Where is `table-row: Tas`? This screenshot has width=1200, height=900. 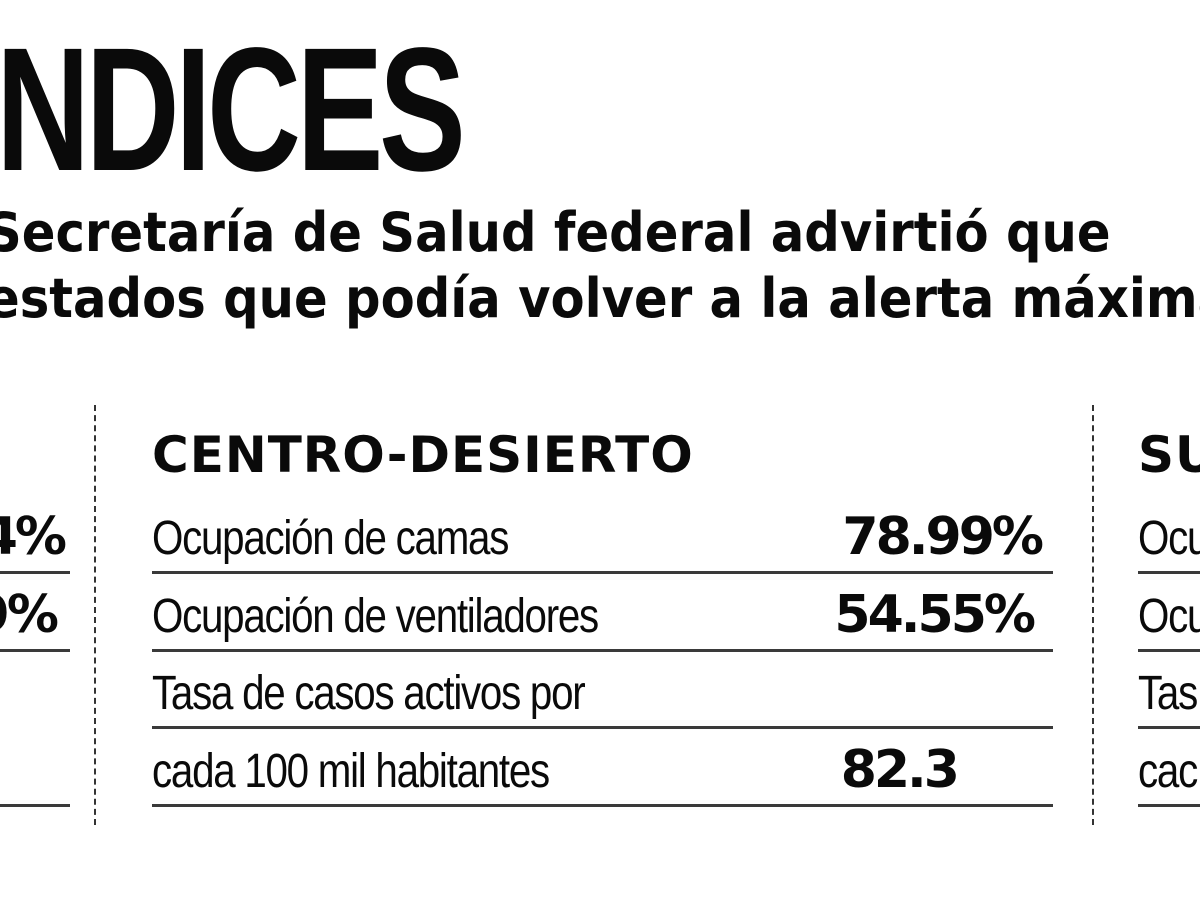
table-row: Tas is located at coordinates (1169, 691).